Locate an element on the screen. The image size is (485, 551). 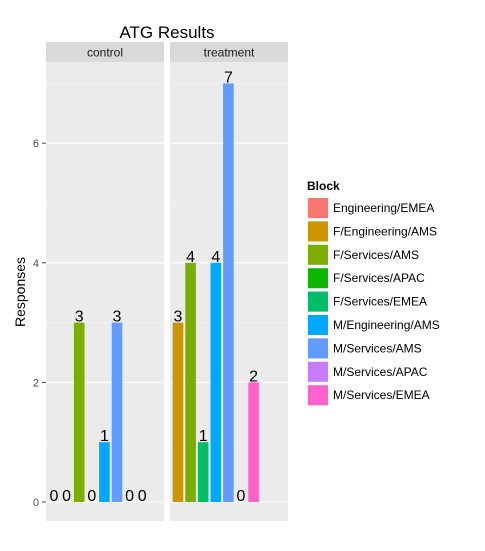
legend-label: F/Engineering/AMS is located at coordinates (385, 231).